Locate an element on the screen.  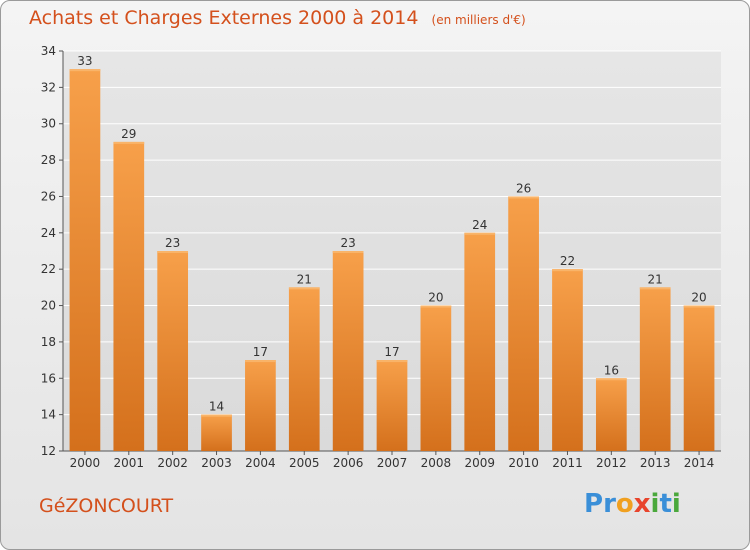
x-tick-label-2001: 2001 is located at coordinates (129, 463).